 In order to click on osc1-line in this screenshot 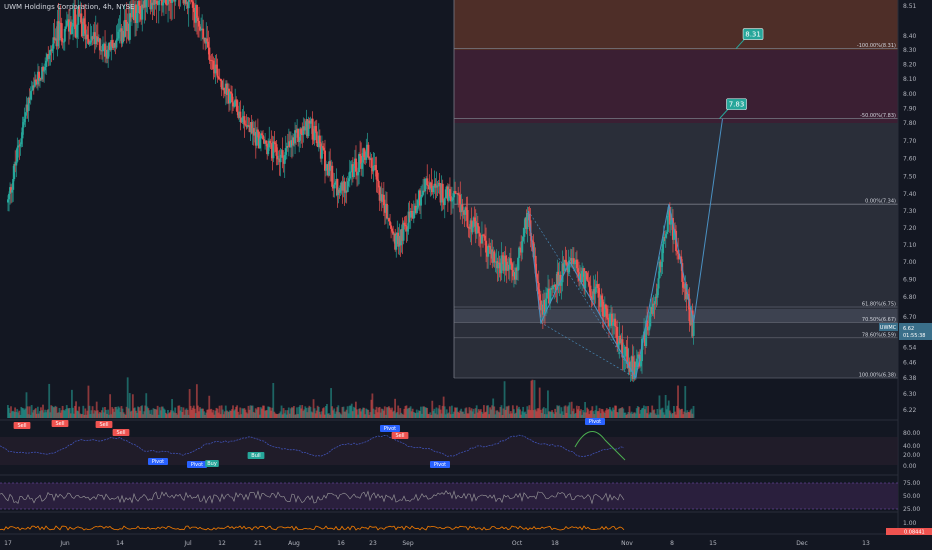, I will do `click(312, 445)`.